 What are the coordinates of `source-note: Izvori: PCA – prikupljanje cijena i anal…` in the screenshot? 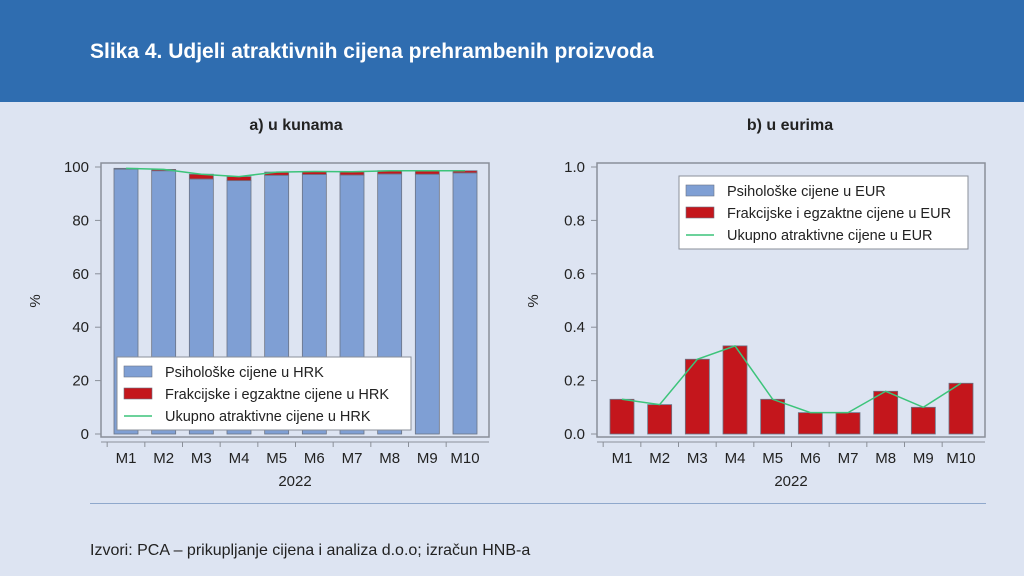 It's located at (310, 550).